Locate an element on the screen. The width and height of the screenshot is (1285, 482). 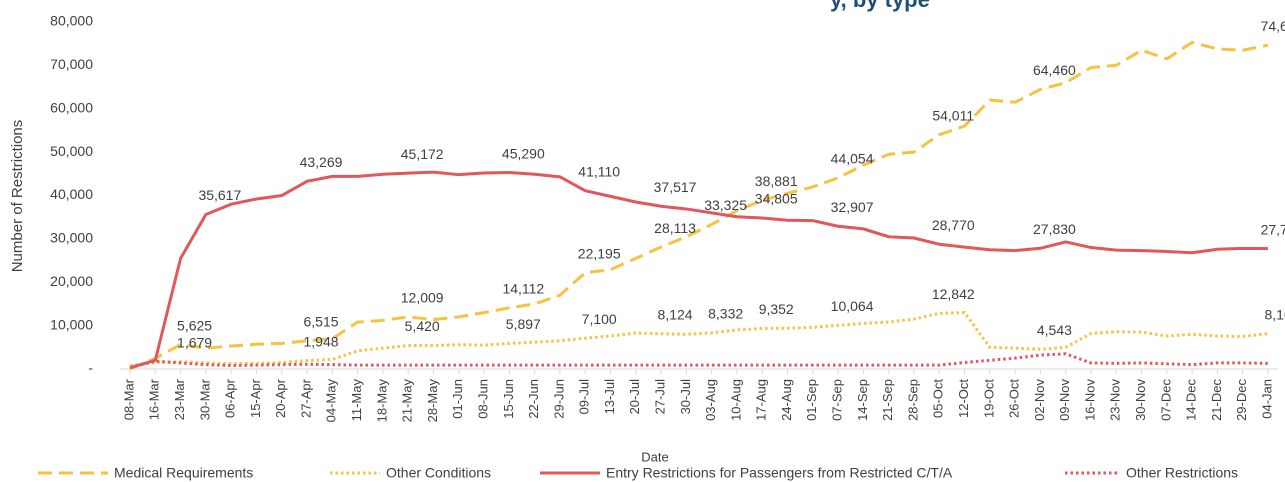
data-label: 37,517 is located at coordinates (675, 187).